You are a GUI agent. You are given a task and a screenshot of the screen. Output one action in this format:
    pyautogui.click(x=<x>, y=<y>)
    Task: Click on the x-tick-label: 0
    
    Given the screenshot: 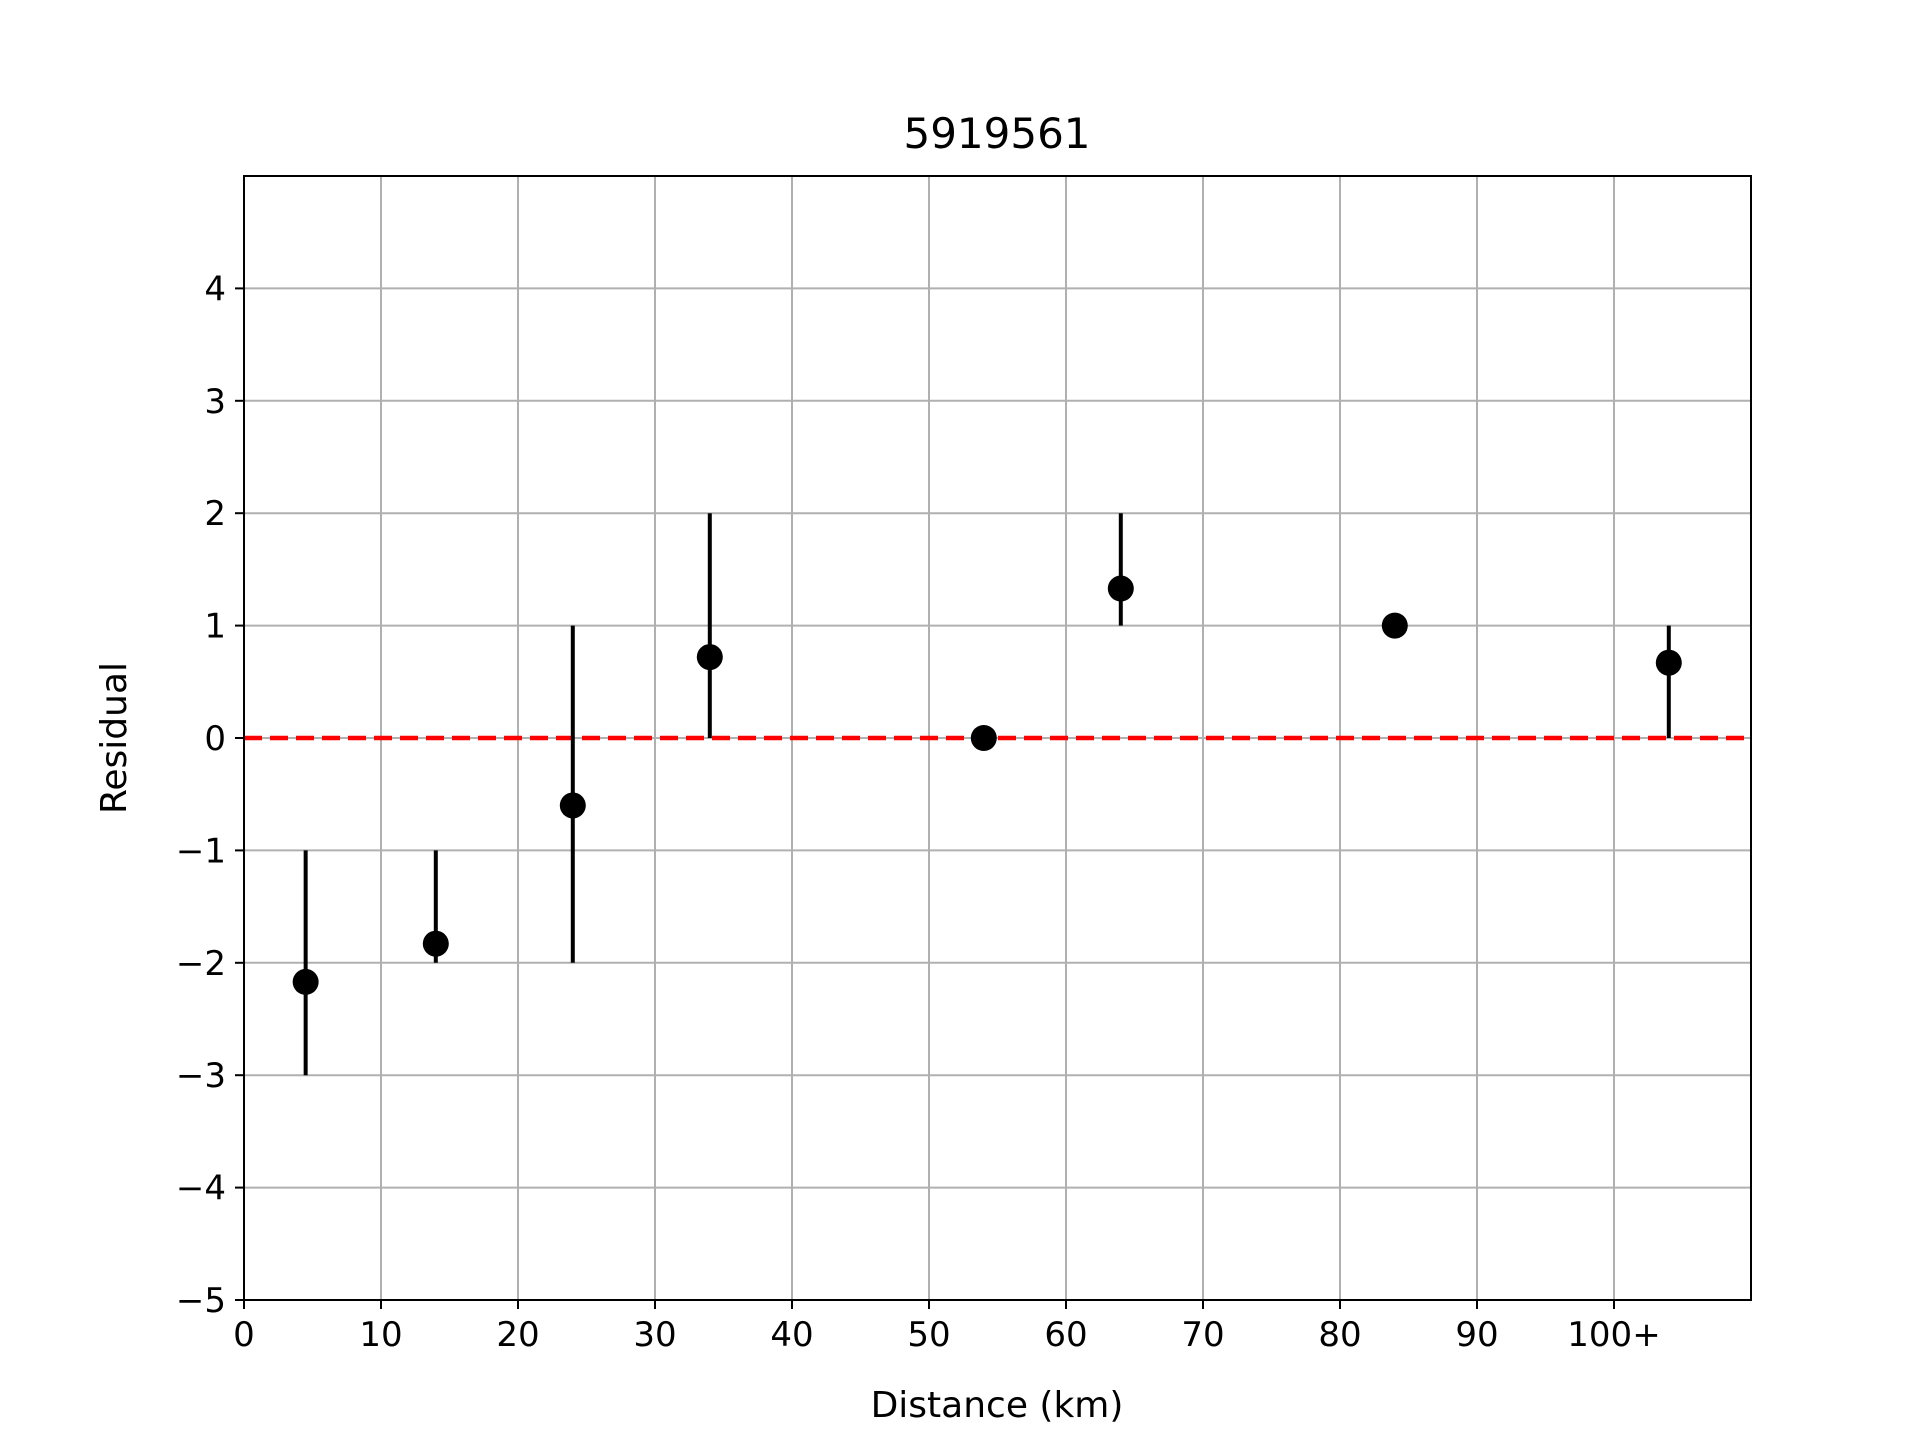 What is the action you would take?
    pyautogui.click(x=244, y=1335)
    